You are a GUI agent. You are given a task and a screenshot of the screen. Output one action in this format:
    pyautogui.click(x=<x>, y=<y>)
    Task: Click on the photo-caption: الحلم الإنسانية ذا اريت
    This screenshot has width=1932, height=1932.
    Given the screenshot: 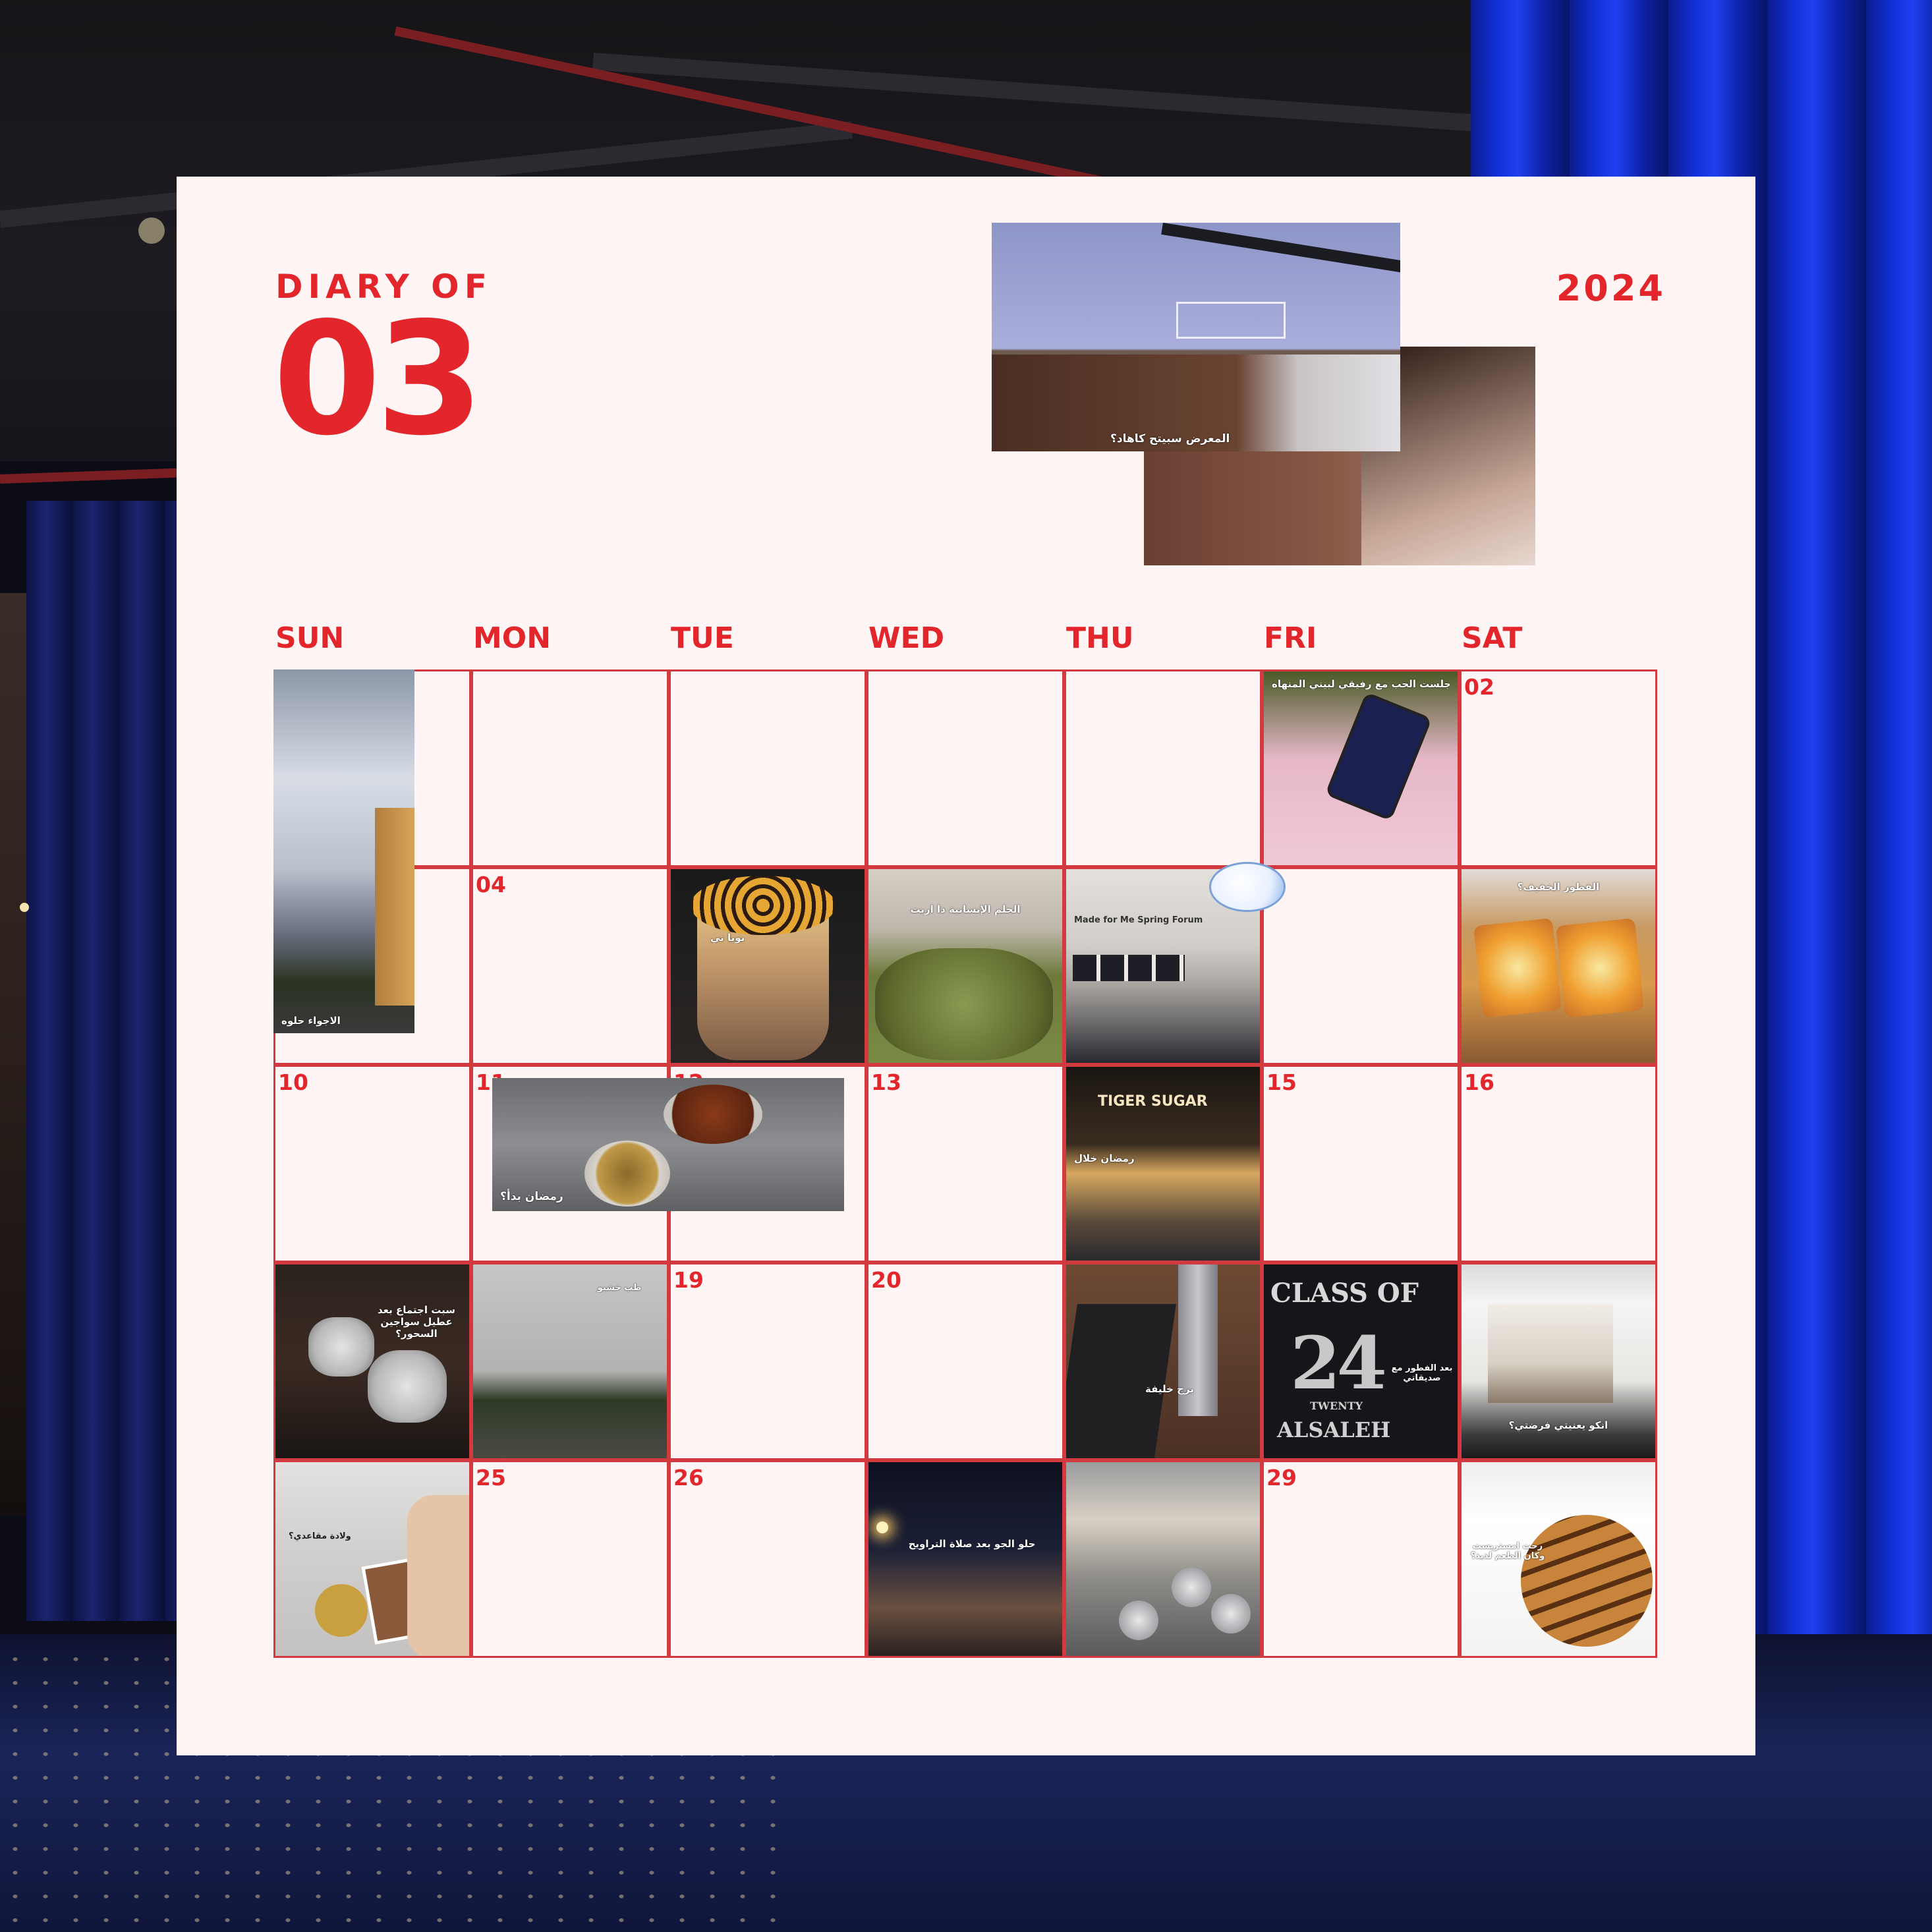 What is the action you would take?
    pyautogui.click(x=966, y=909)
    